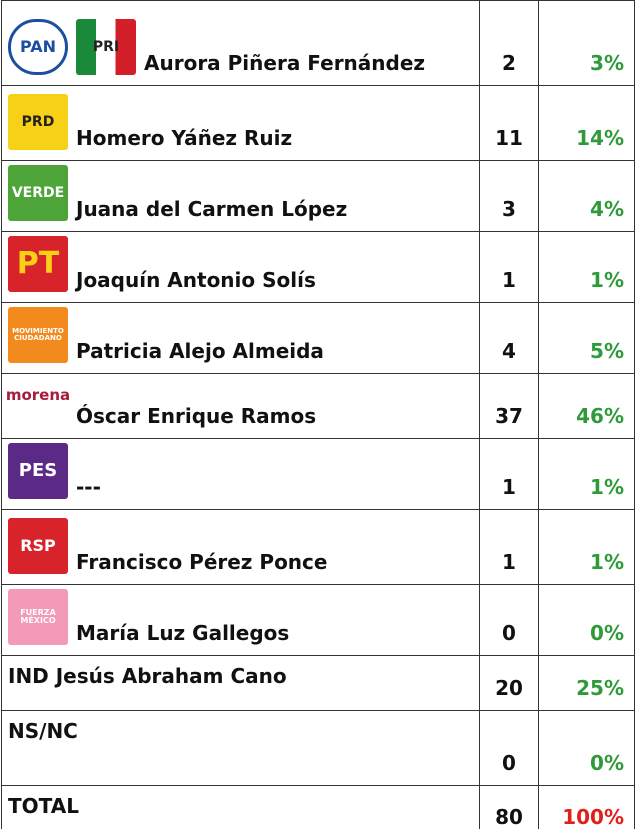 The width and height of the screenshot is (635, 829). I want to click on percent: 14%, so click(586, 123).